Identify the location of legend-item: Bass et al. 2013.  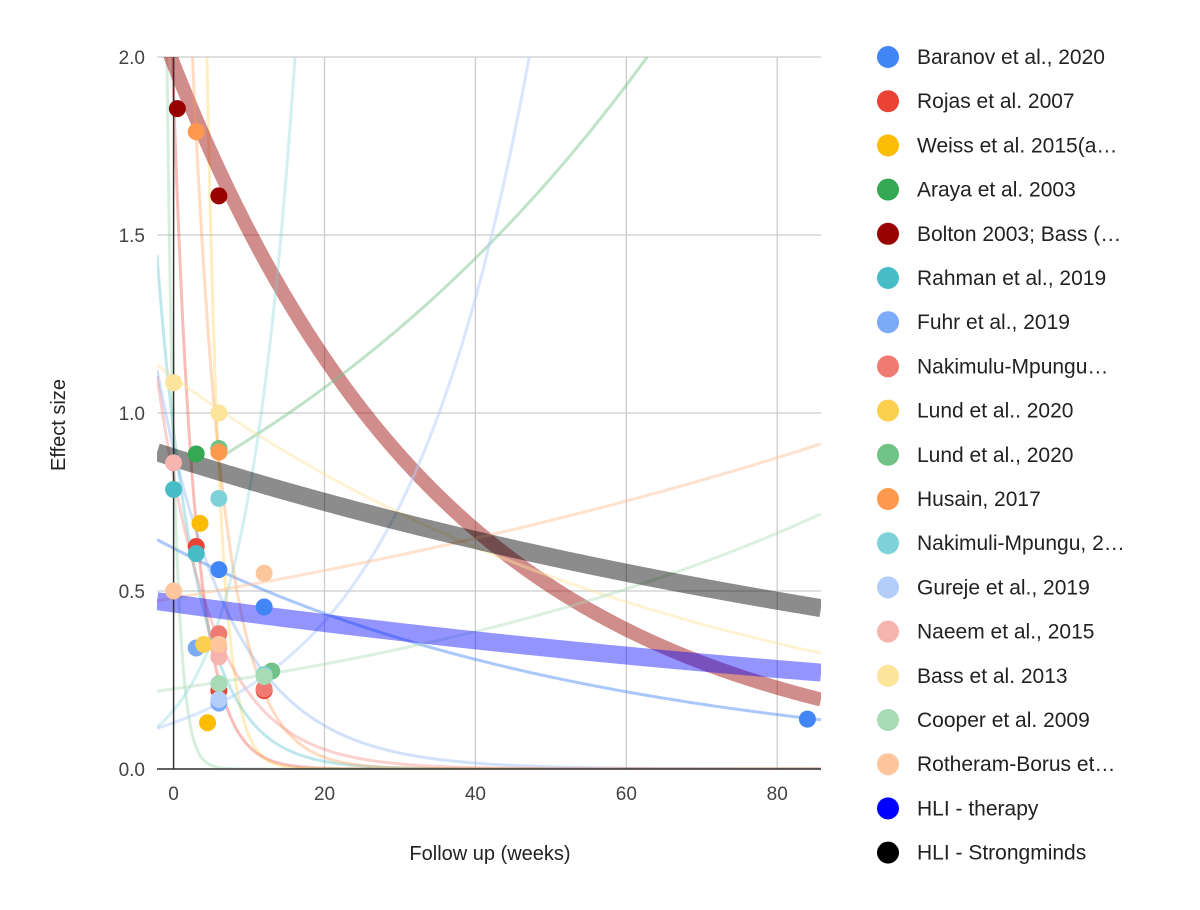
(972, 676).